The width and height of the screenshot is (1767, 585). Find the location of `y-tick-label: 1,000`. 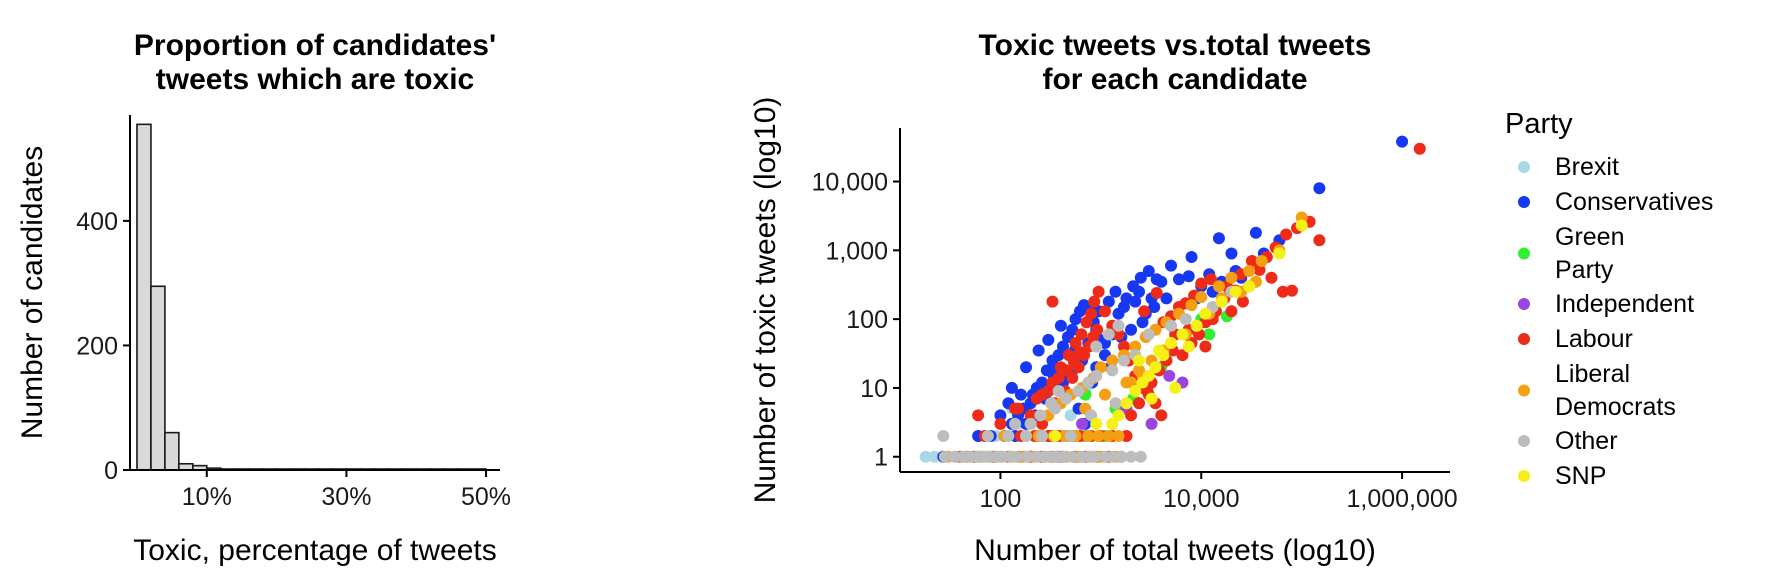

y-tick-label: 1,000 is located at coordinates (856, 251).